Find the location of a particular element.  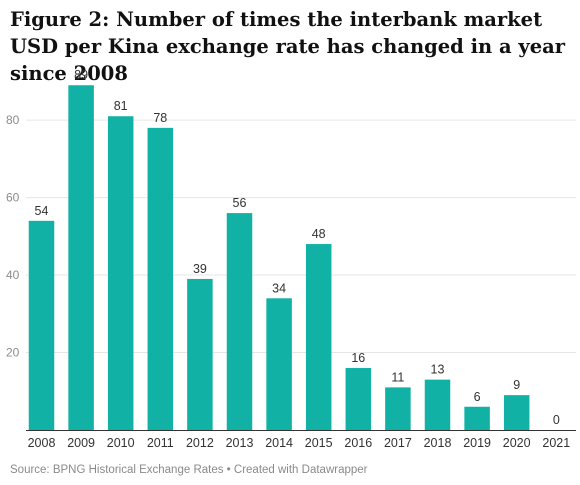

x-tick-label: 2010 is located at coordinates (121, 443).